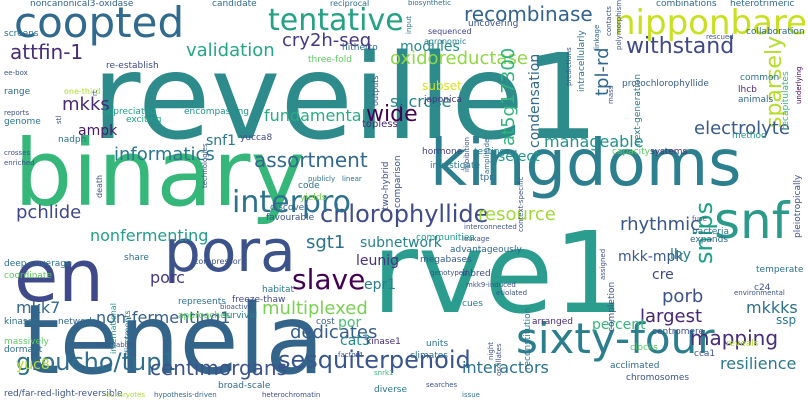 The image size is (808, 404). Describe the element at coordinates (244, 386) in the screenshot. I see `word: broad-scale` at that location.